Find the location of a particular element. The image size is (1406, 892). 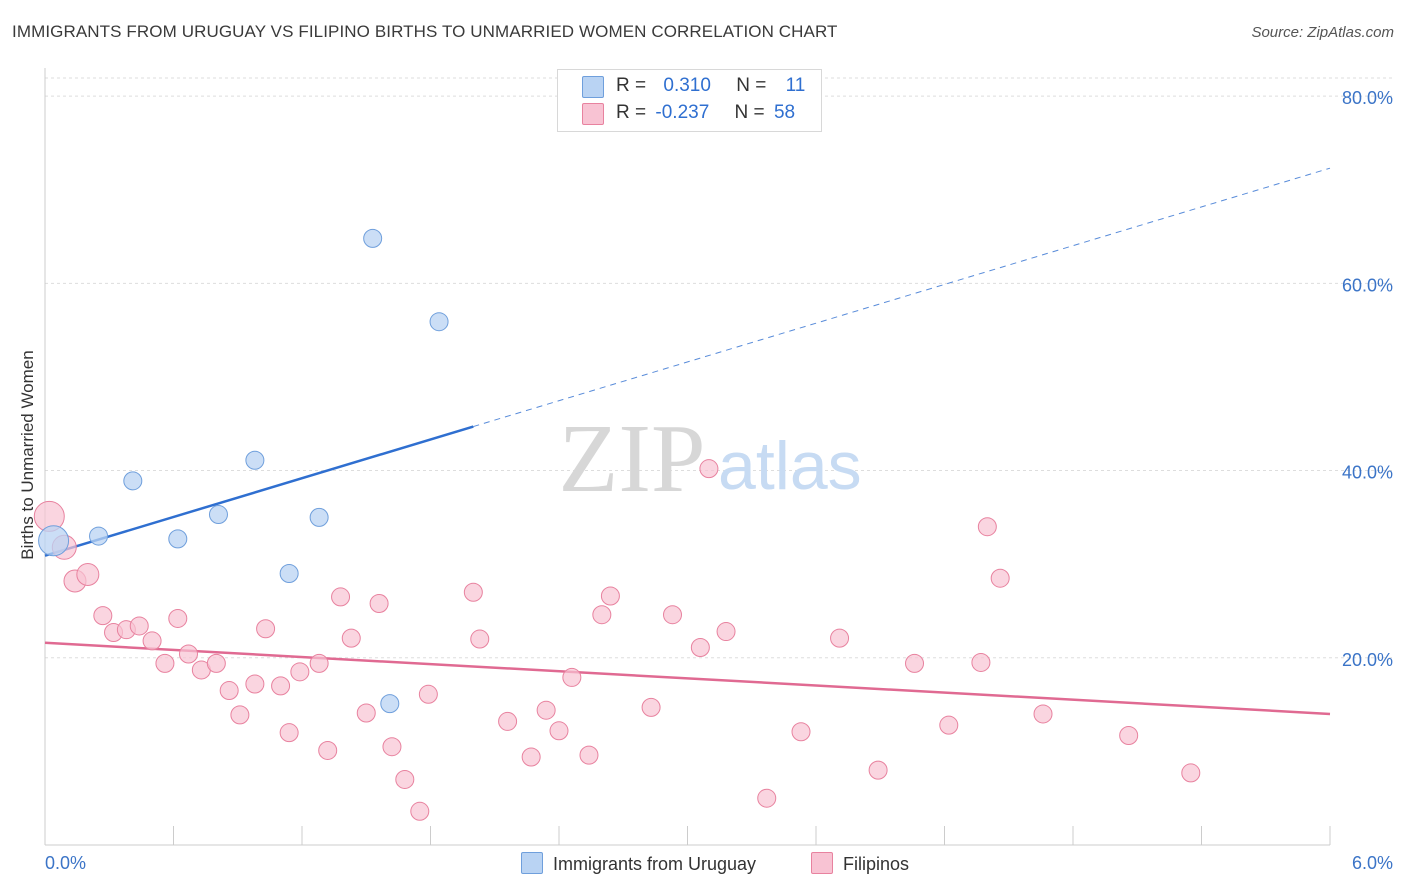

trend-line-filipinos is located at coordinates (687, 678).